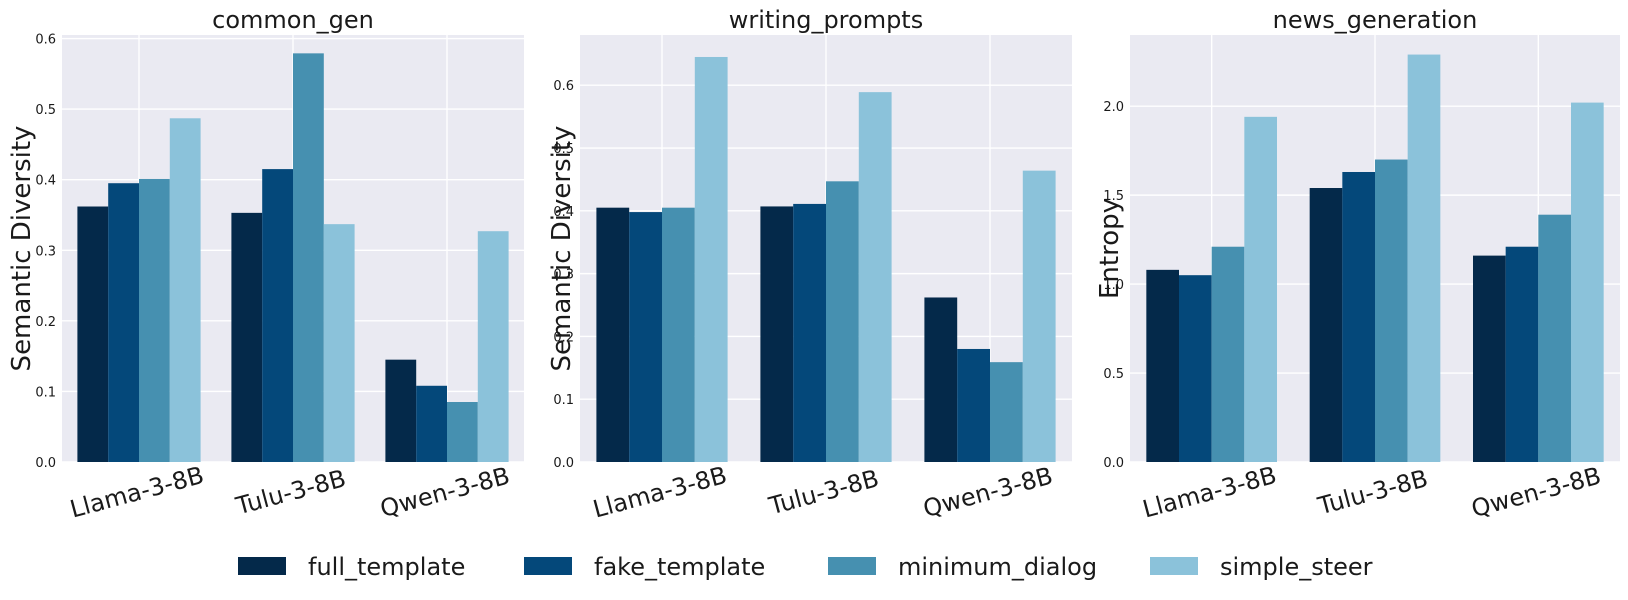 The image size is (1628, 600). I want to click on panel-title: writing_prompts, so click(826, 20).